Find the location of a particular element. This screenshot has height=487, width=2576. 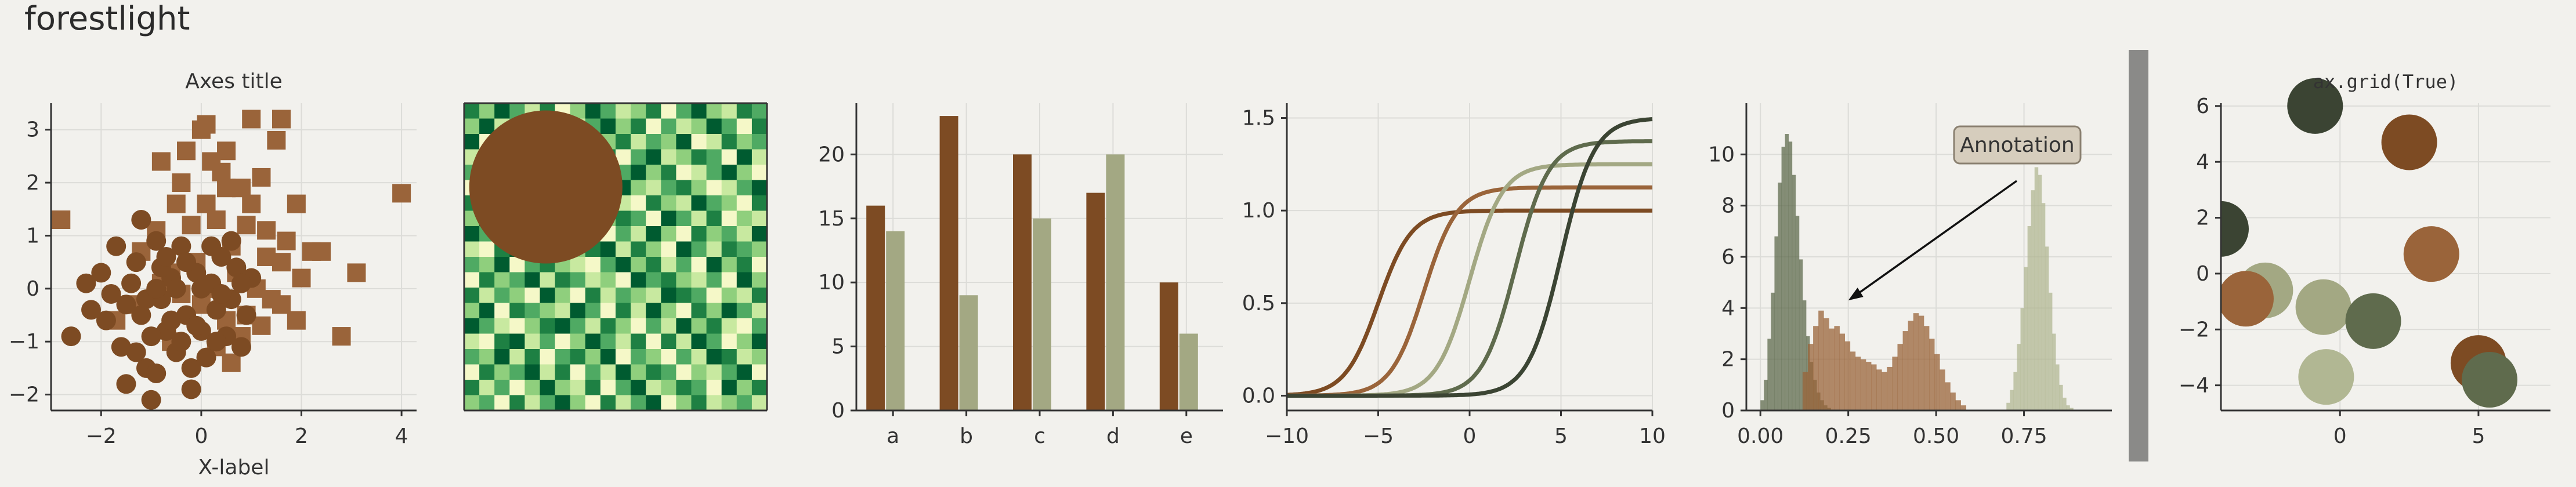

x-tick-label: −5 is located at coordinates (1378, 436).